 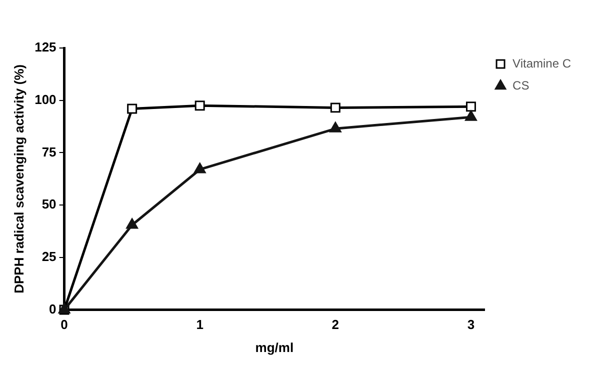 I want to click on x-tick-label: 0, so click(x=64, y=324).